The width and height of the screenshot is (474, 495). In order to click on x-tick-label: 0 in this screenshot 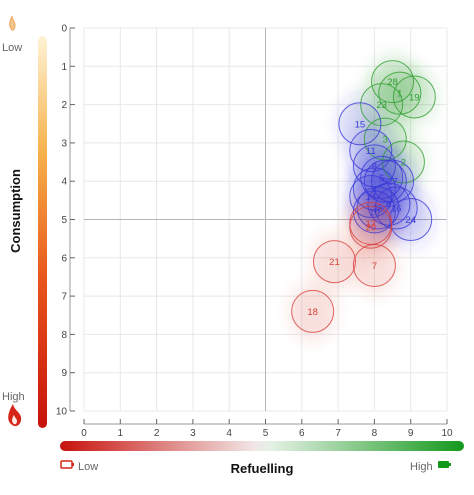, I will do `click(84, 433)`.